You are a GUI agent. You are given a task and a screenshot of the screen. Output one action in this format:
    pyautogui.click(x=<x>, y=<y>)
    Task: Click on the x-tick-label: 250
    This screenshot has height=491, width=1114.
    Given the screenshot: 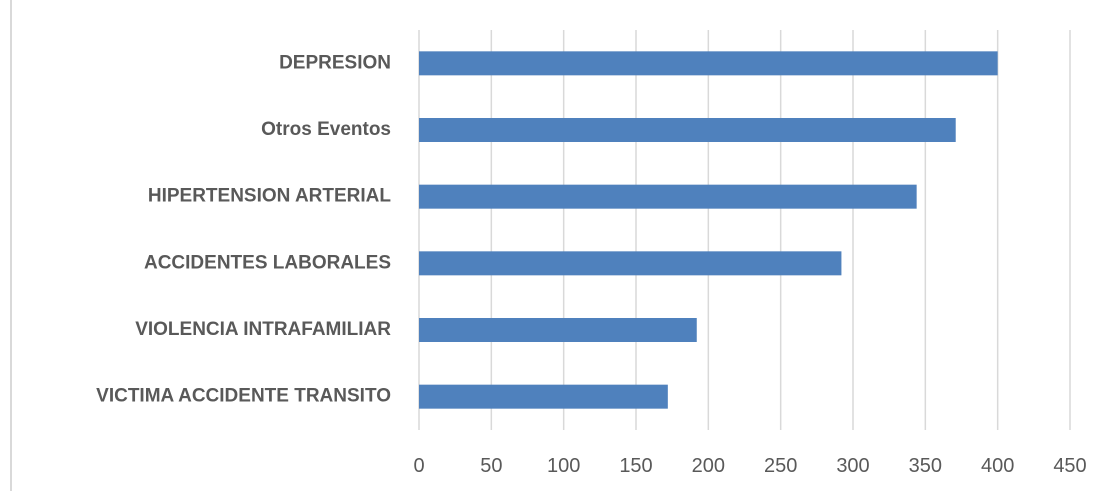 What is the action you would take?
    pyautogui.click(x=780, y=466)
    